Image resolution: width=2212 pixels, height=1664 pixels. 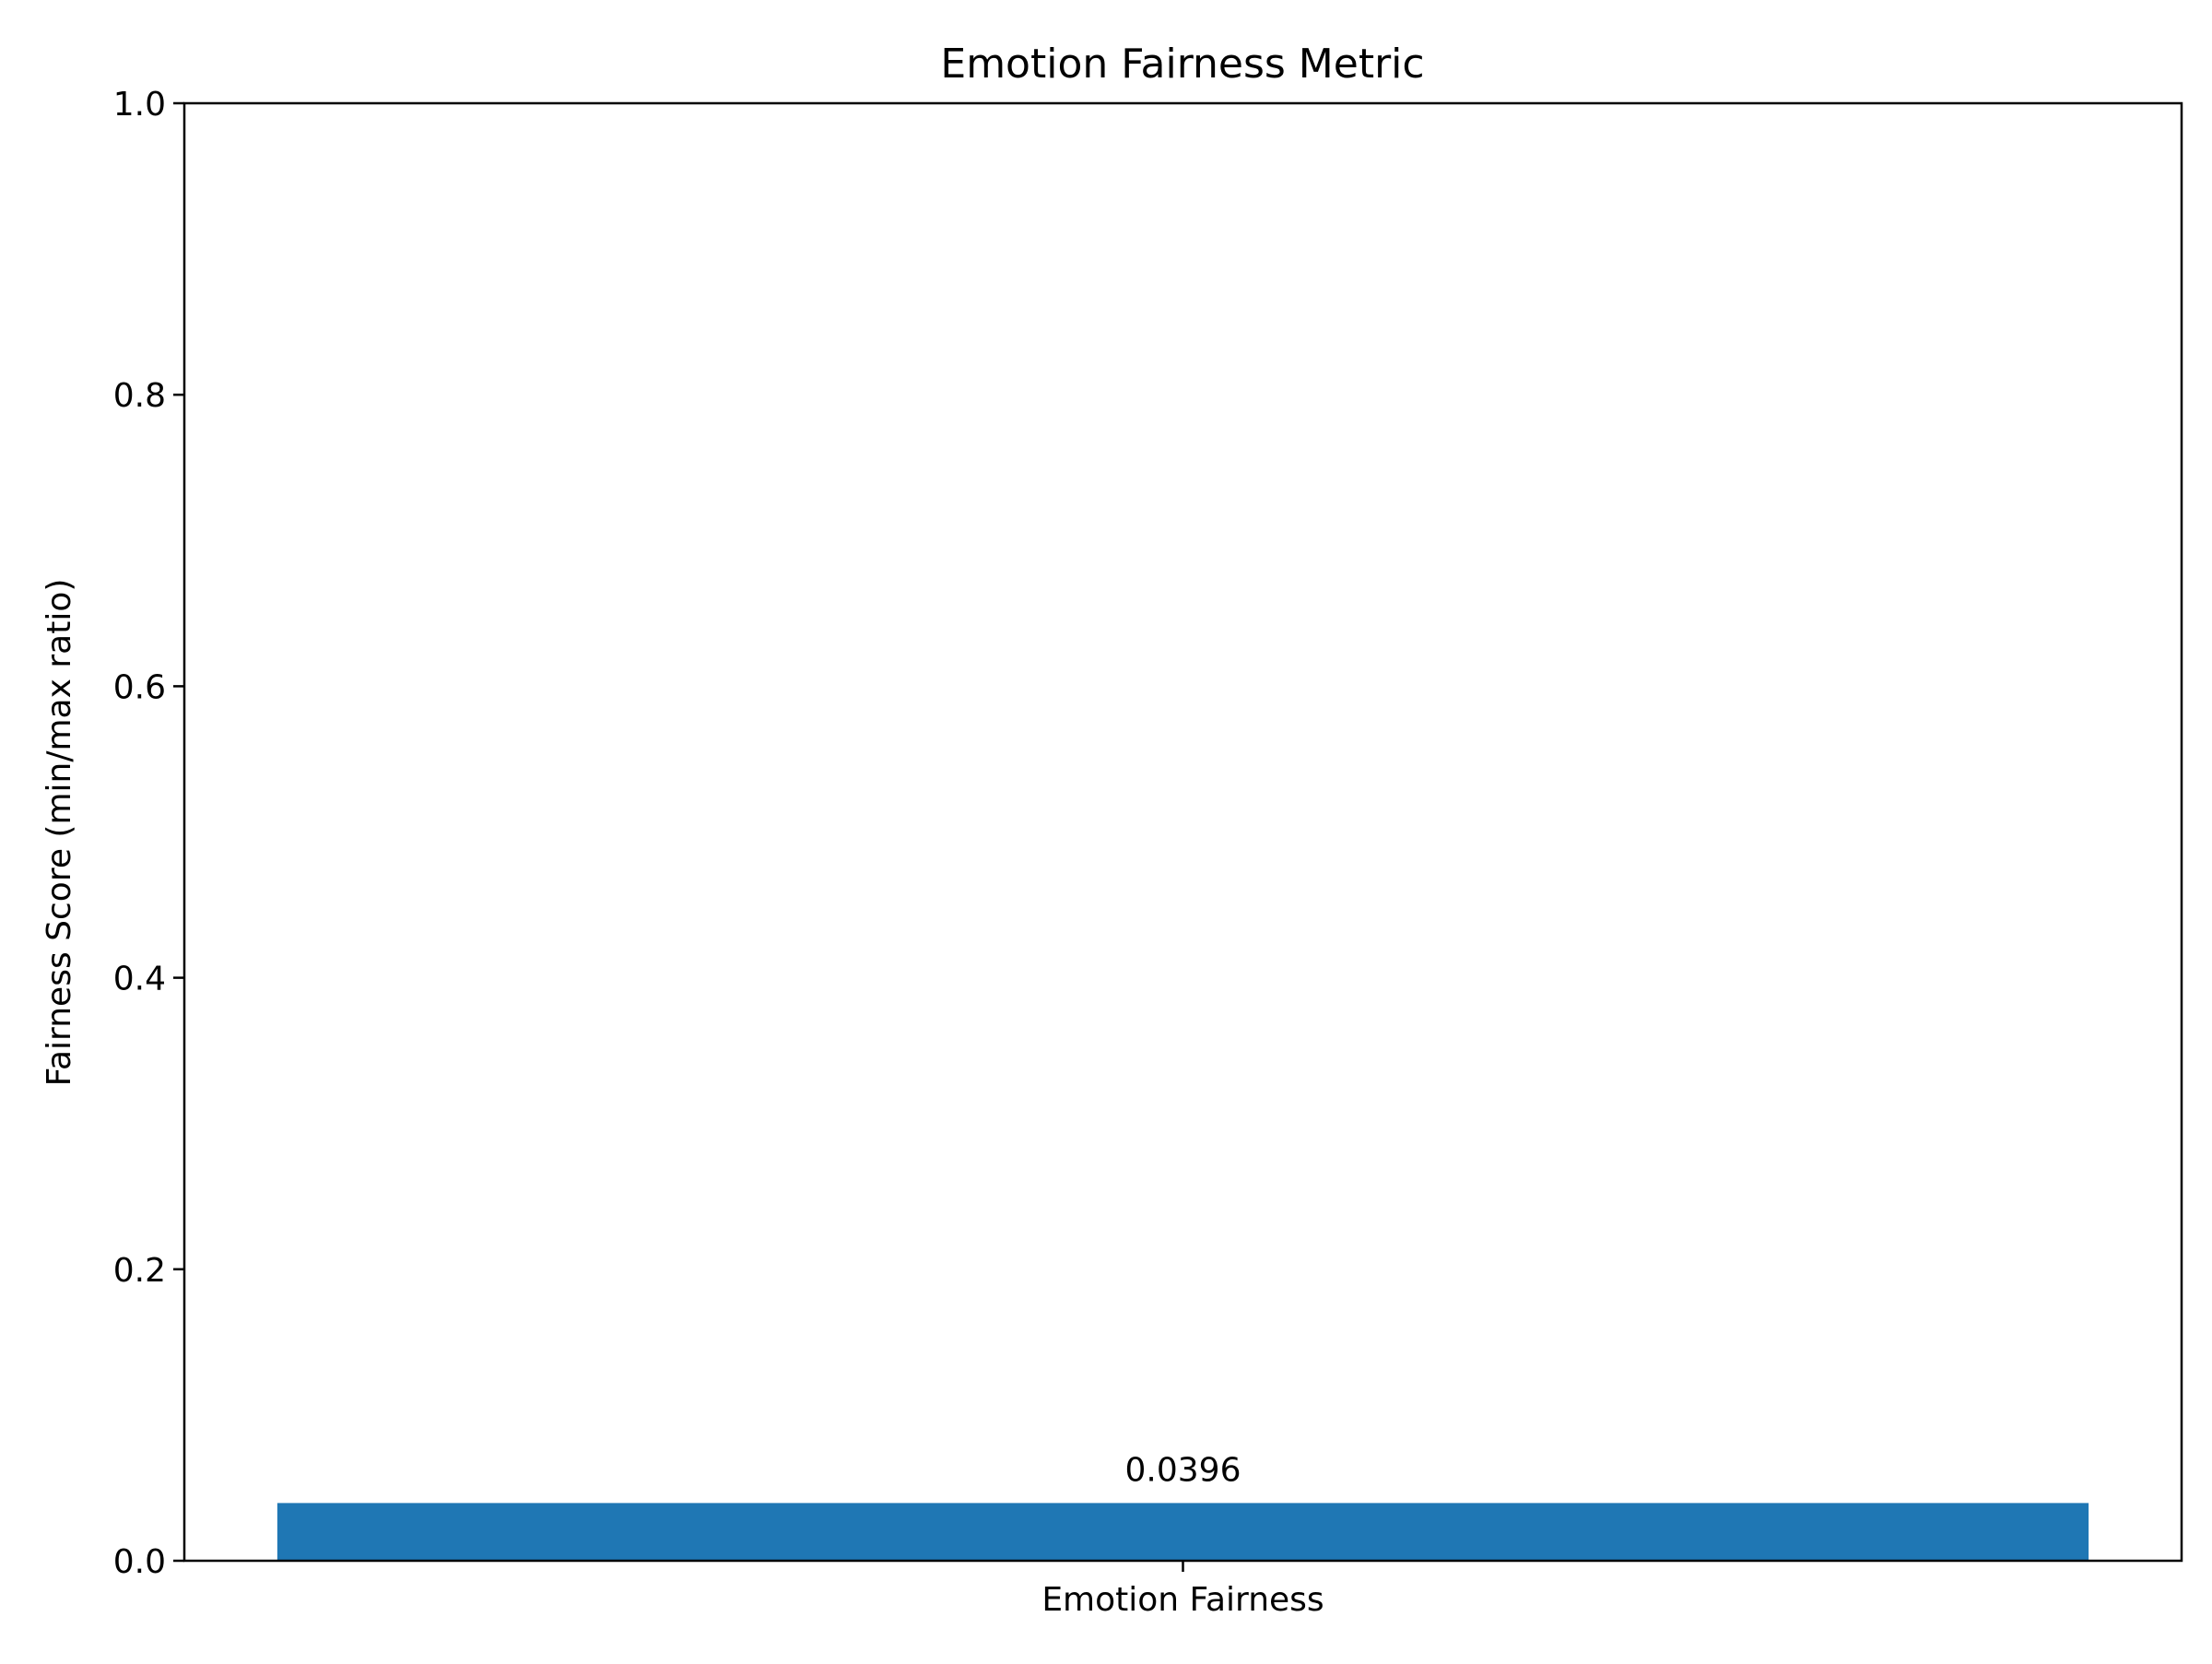 I want to click on x-tick-label: Emotion Fairness, so click(x=1182, y=1600).